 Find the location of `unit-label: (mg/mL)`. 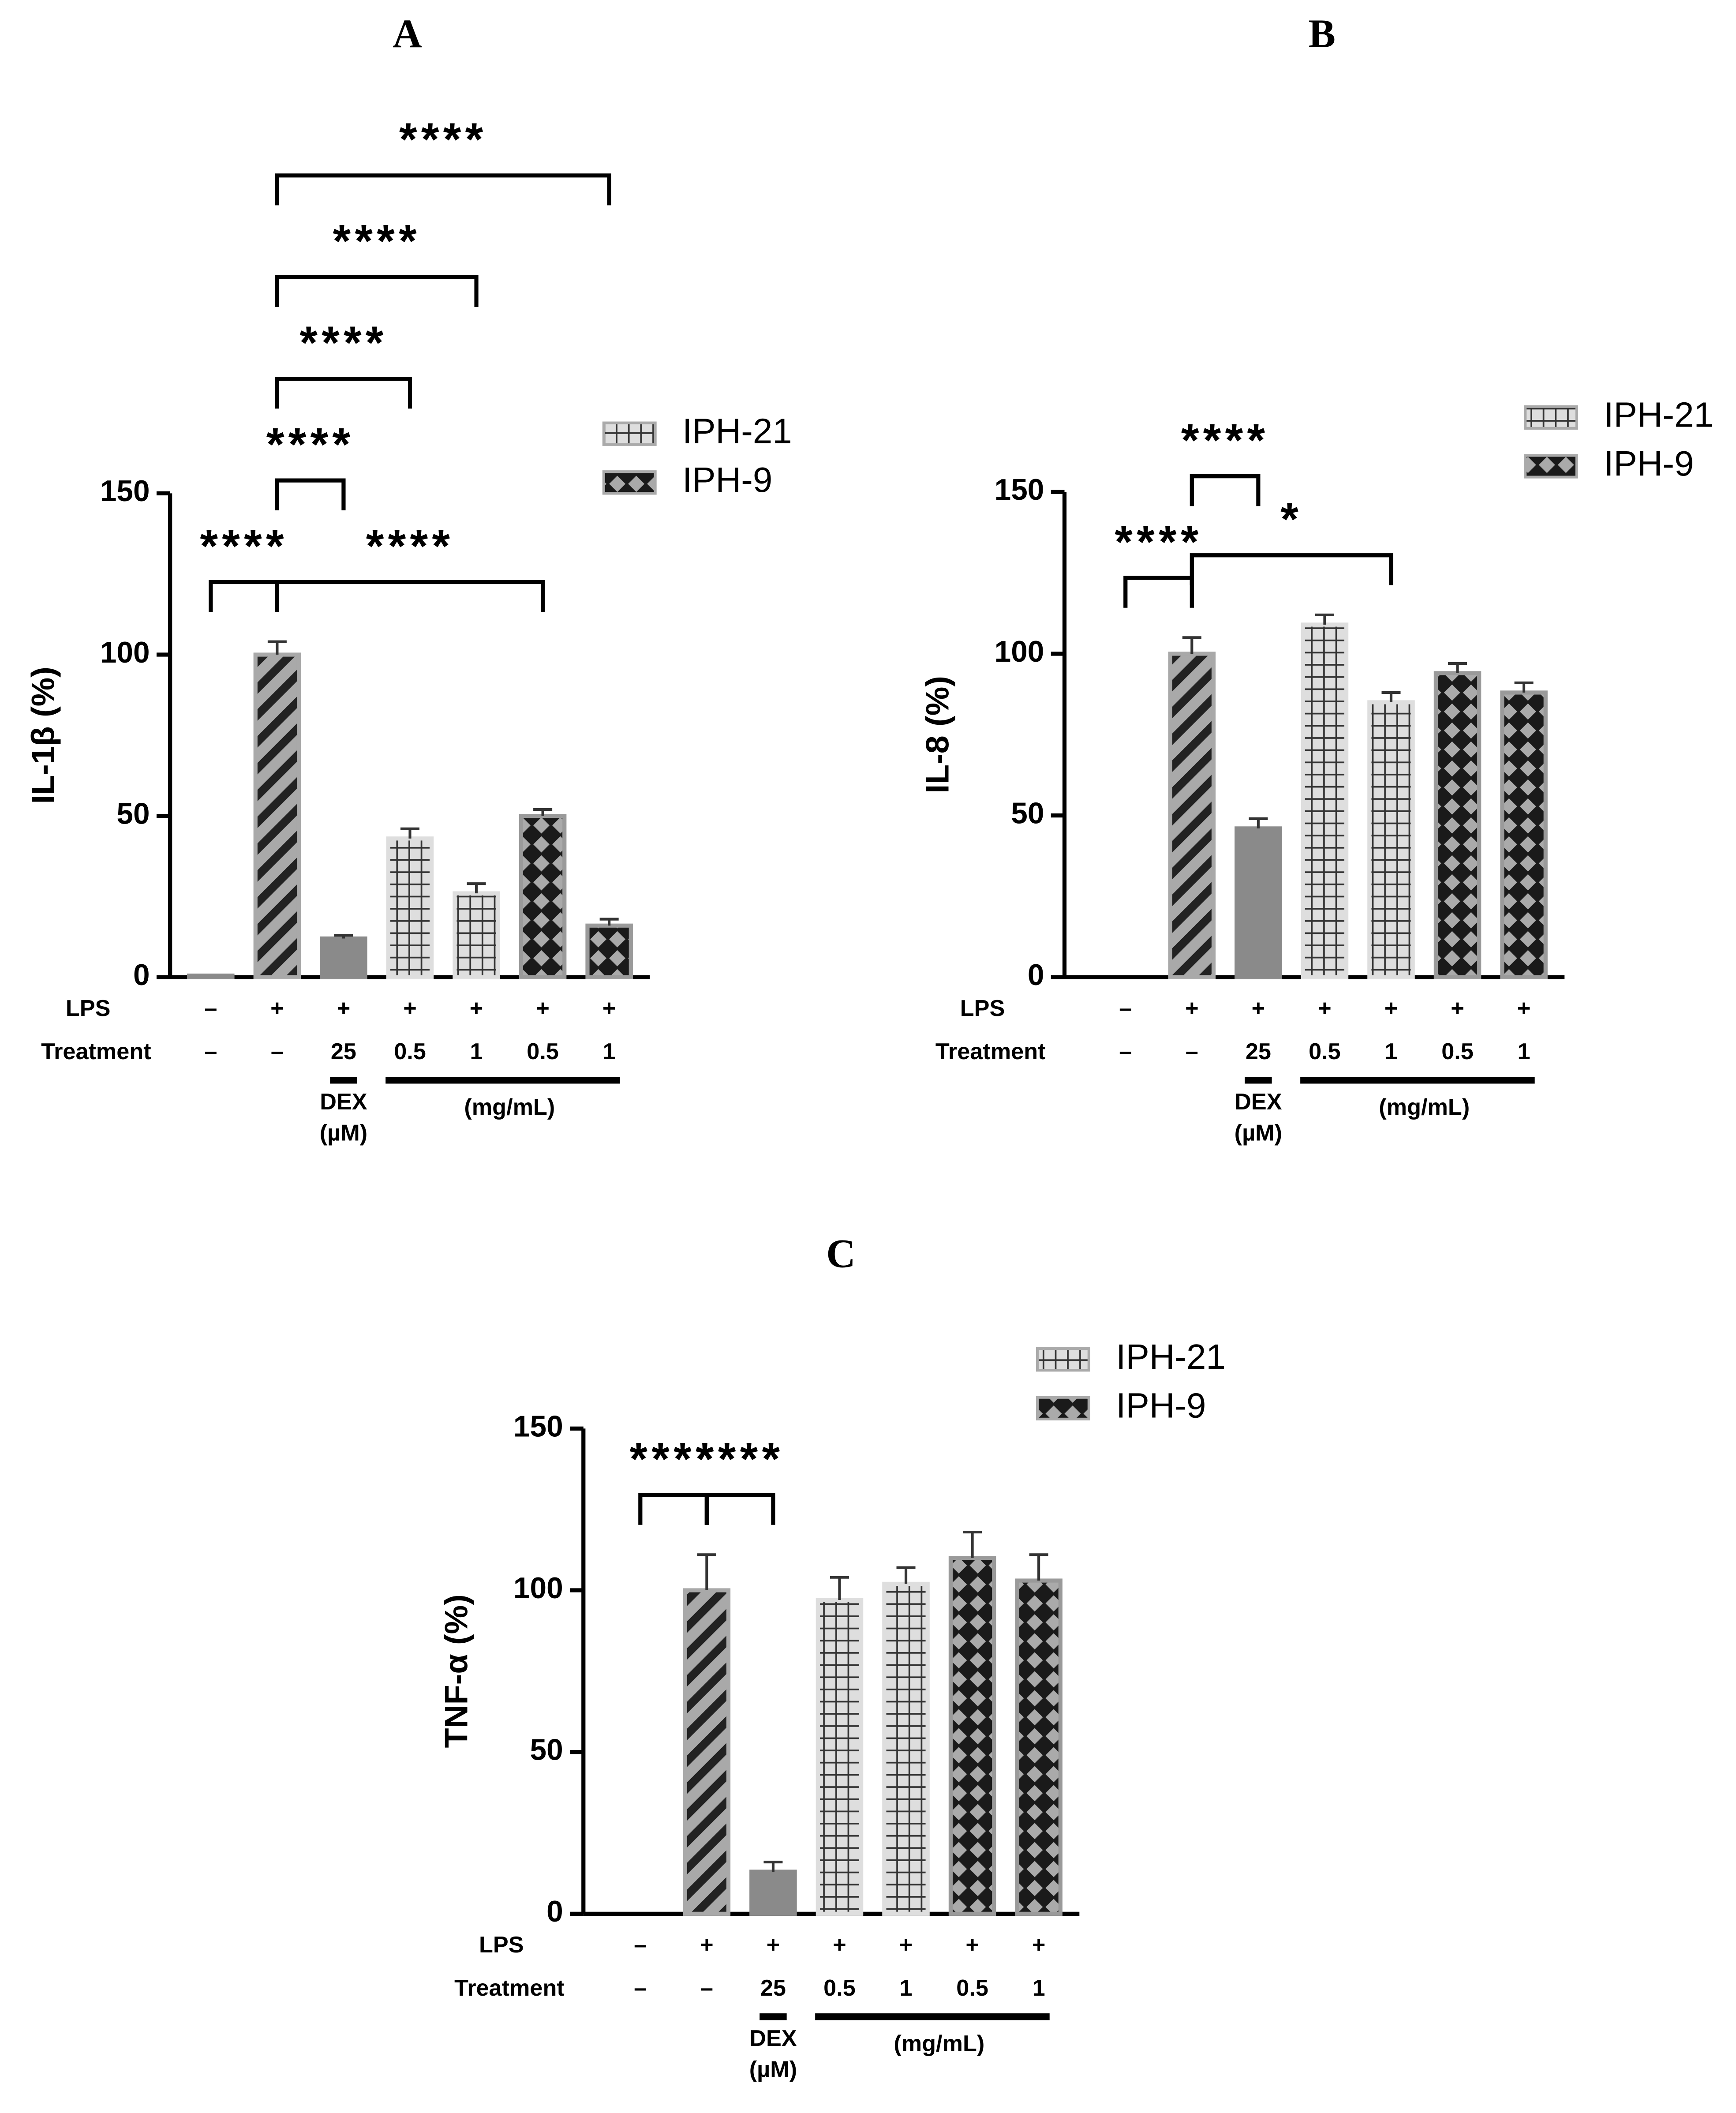

unit-label: (mg/mL) is located at coordinates (939, 2044).